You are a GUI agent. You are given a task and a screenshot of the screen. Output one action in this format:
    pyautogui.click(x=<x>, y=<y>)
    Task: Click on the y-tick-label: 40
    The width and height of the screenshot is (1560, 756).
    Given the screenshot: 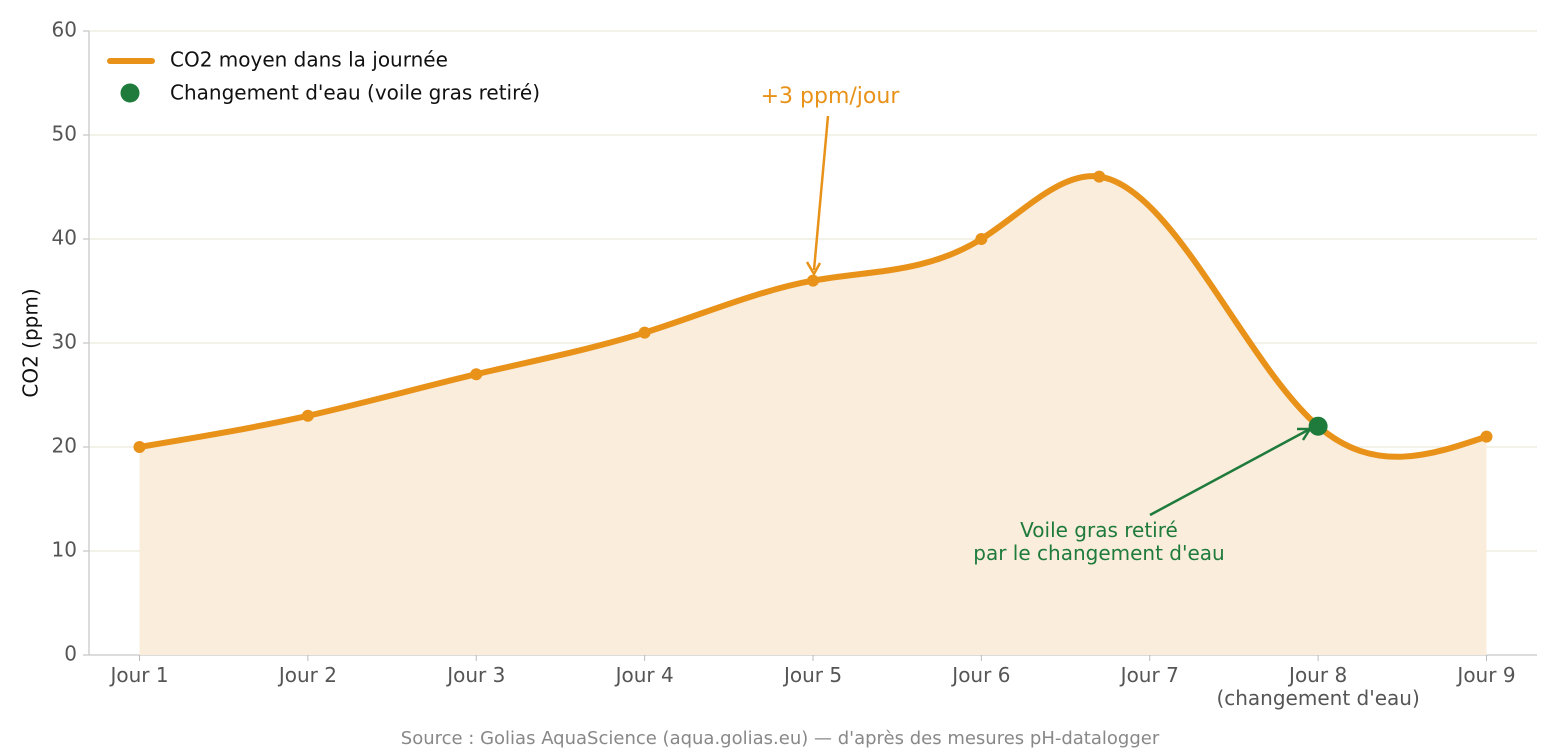 What is the action you would take?
    pyautogui.click(x=64, y=238)
    